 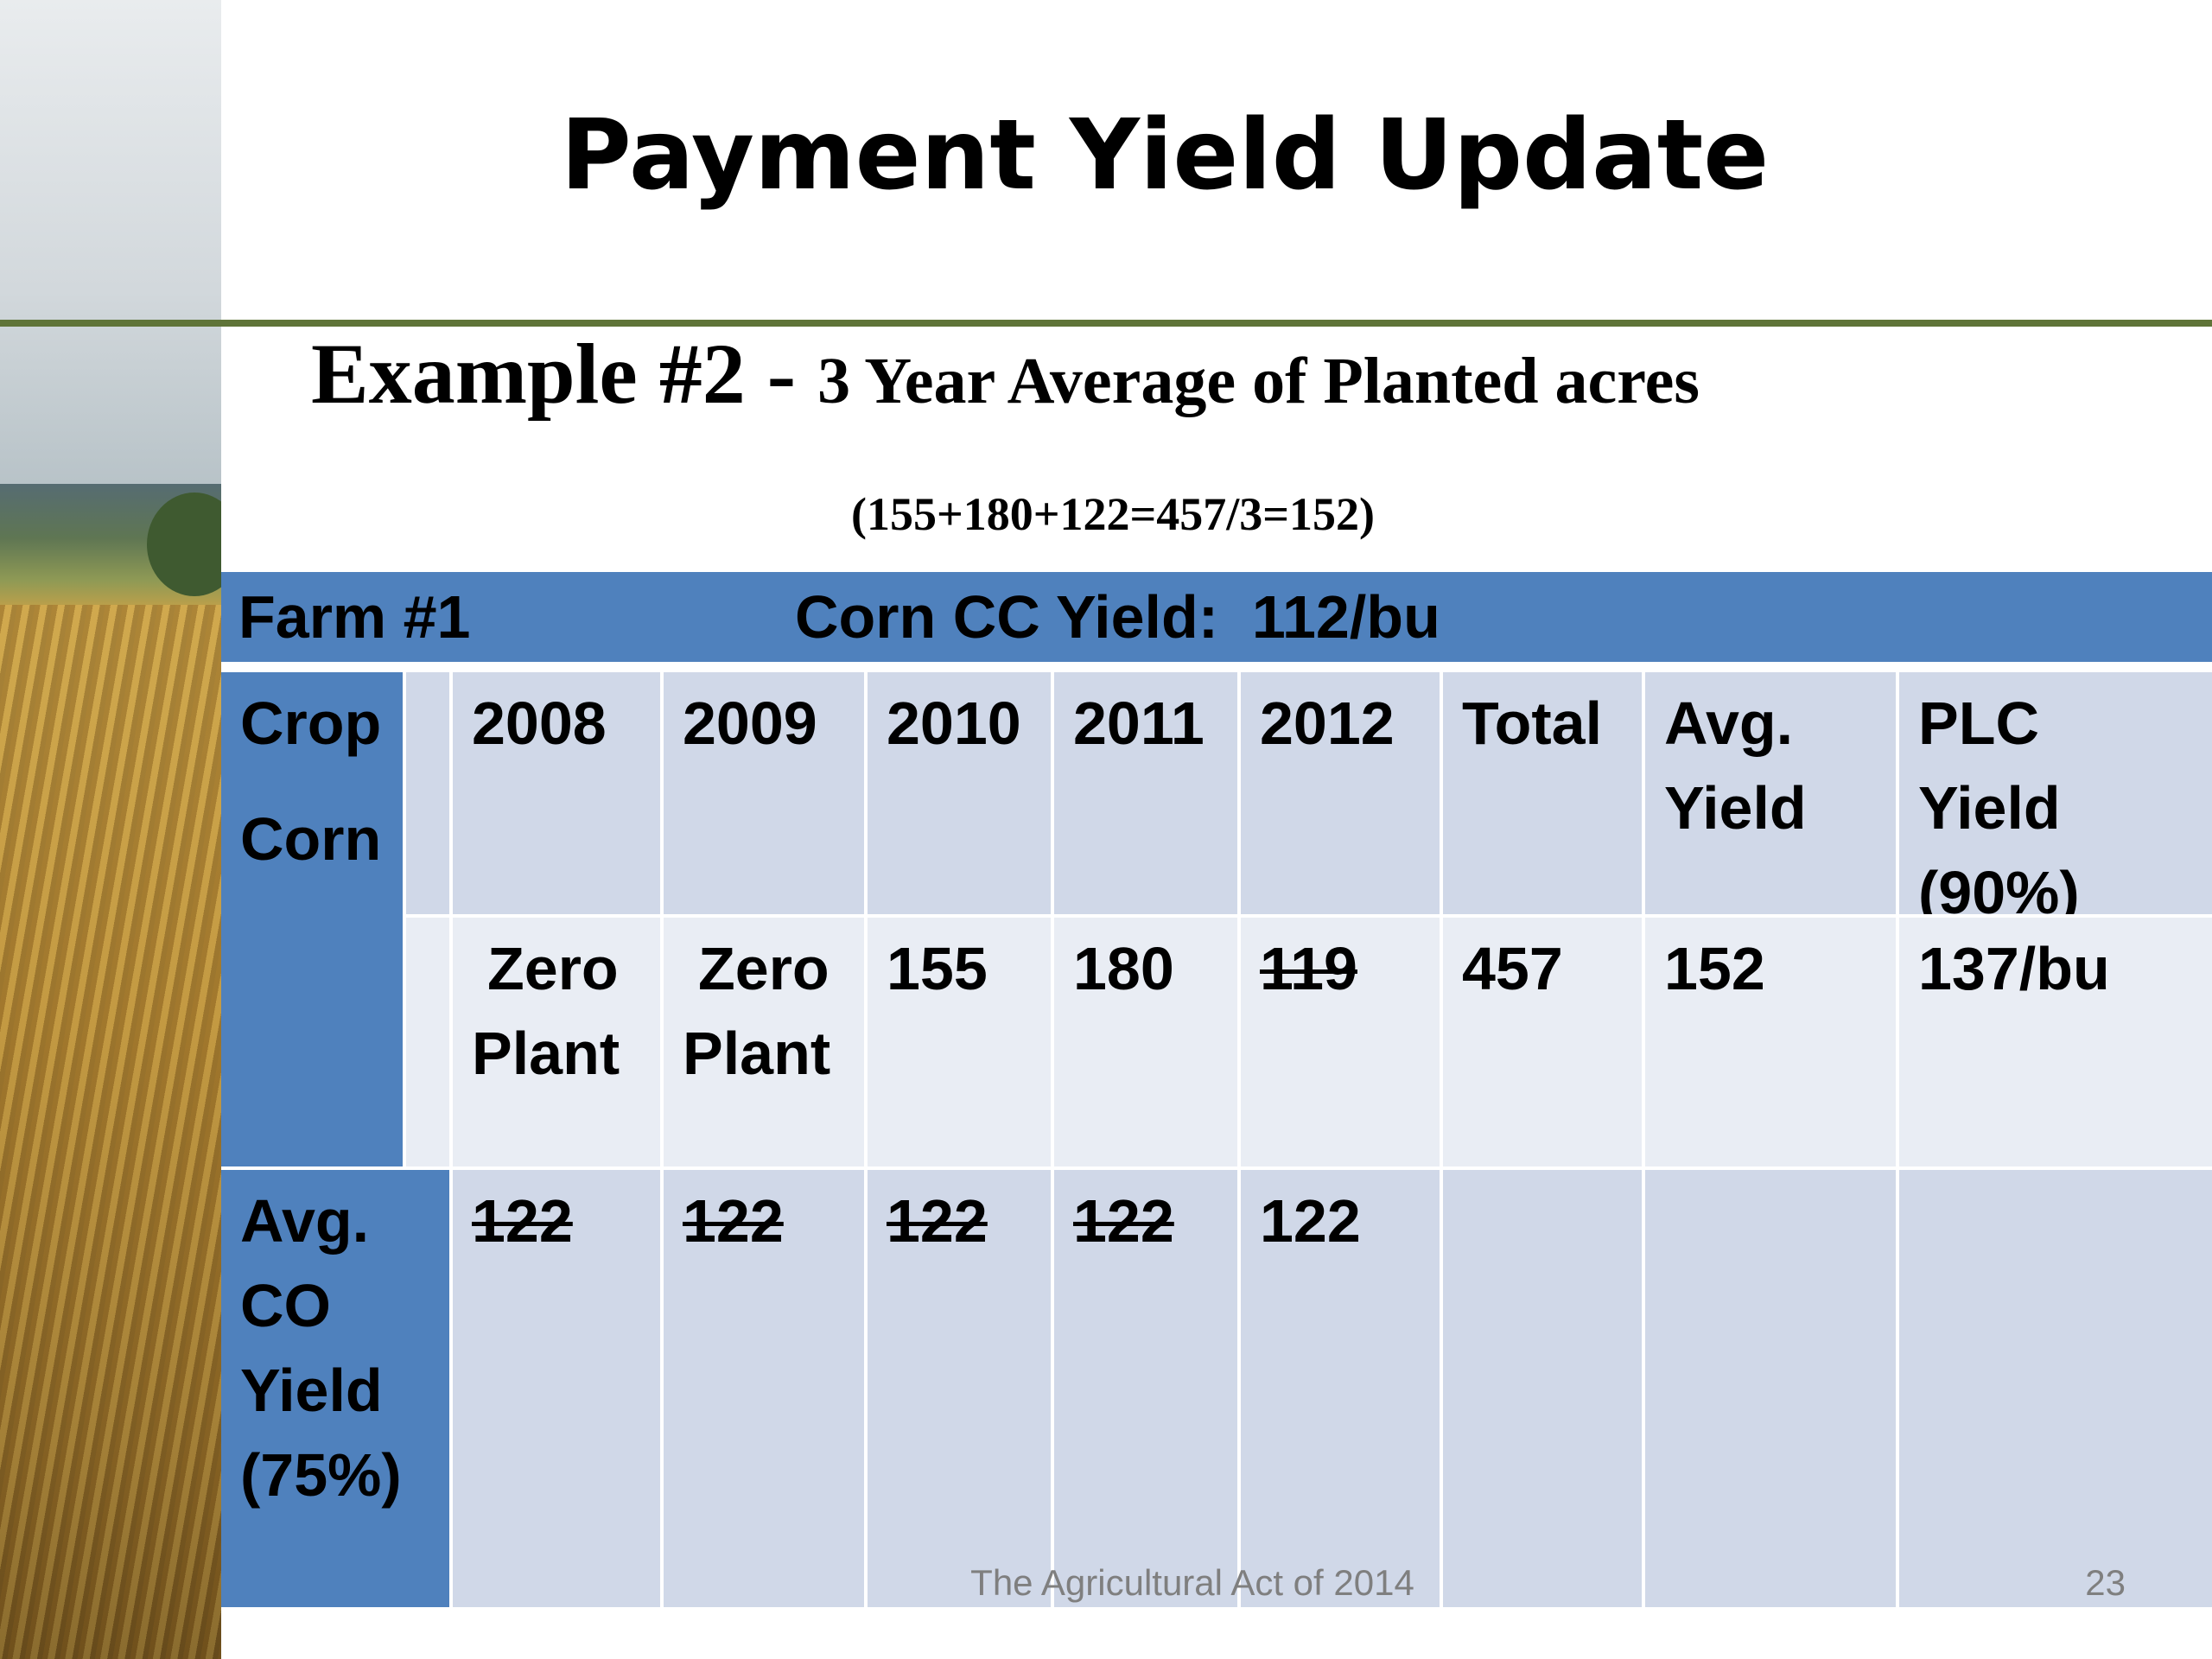 I want to click on tree, so click(x=184, y=544).